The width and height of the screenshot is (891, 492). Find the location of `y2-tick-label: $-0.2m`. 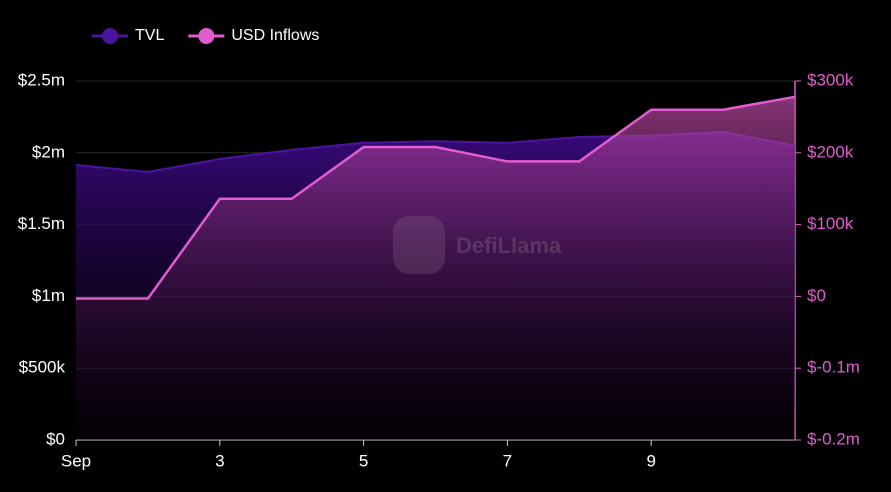

y2-tick-label: $-0.2m is located at coordinates (833, 438).